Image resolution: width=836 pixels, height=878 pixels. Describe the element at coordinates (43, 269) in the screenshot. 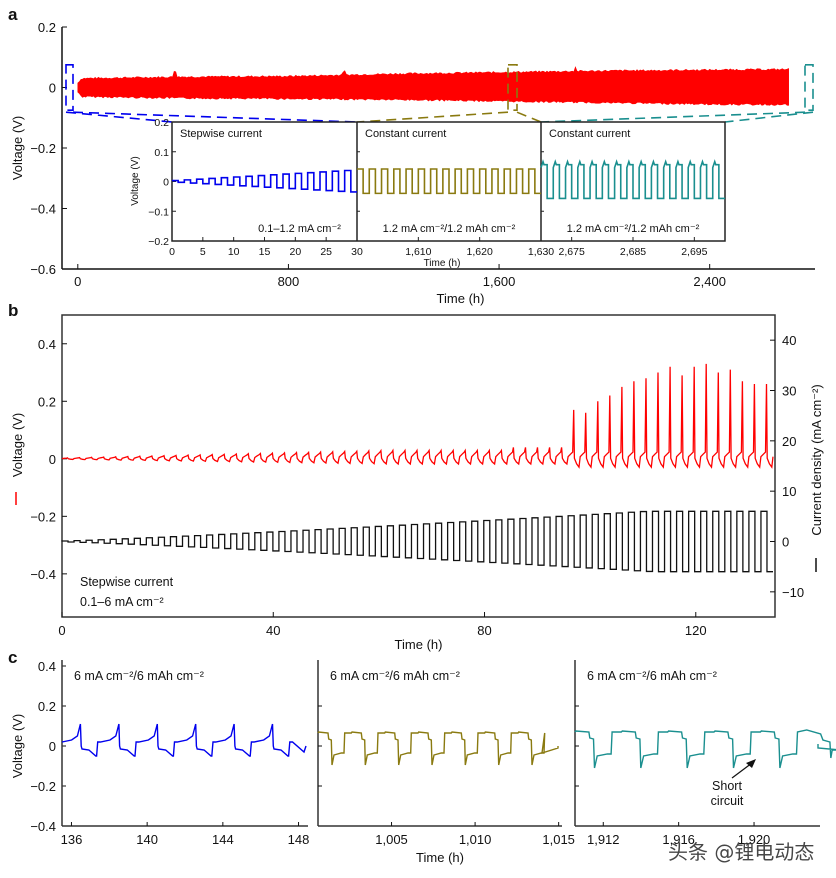

I see `y-tick-label-a: −0.6` at that location.